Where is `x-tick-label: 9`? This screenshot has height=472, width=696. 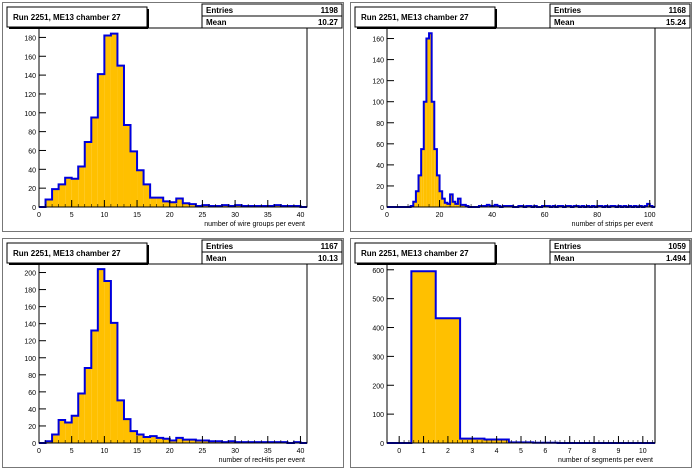 x-tick-label: 9 is located at coordinates (619, 451).